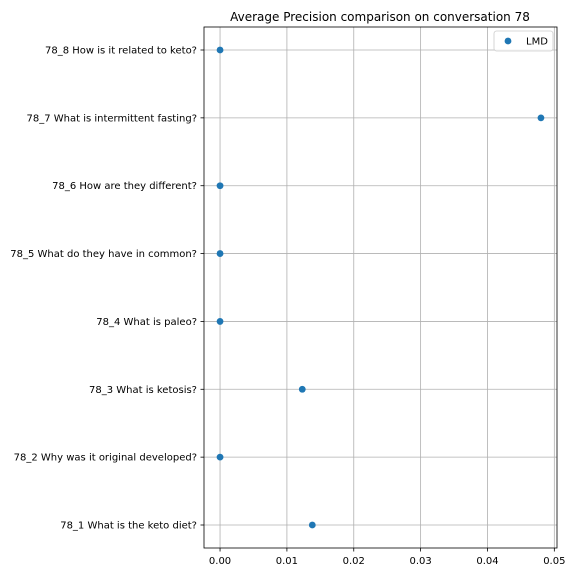 The height and width of the screenshot is (576, 576). What do you see at coordinates (121, 51) in the screenshot?
I see `y-tick-label: 78_8 How is it related to keto?` at bounding box center [121, 51].